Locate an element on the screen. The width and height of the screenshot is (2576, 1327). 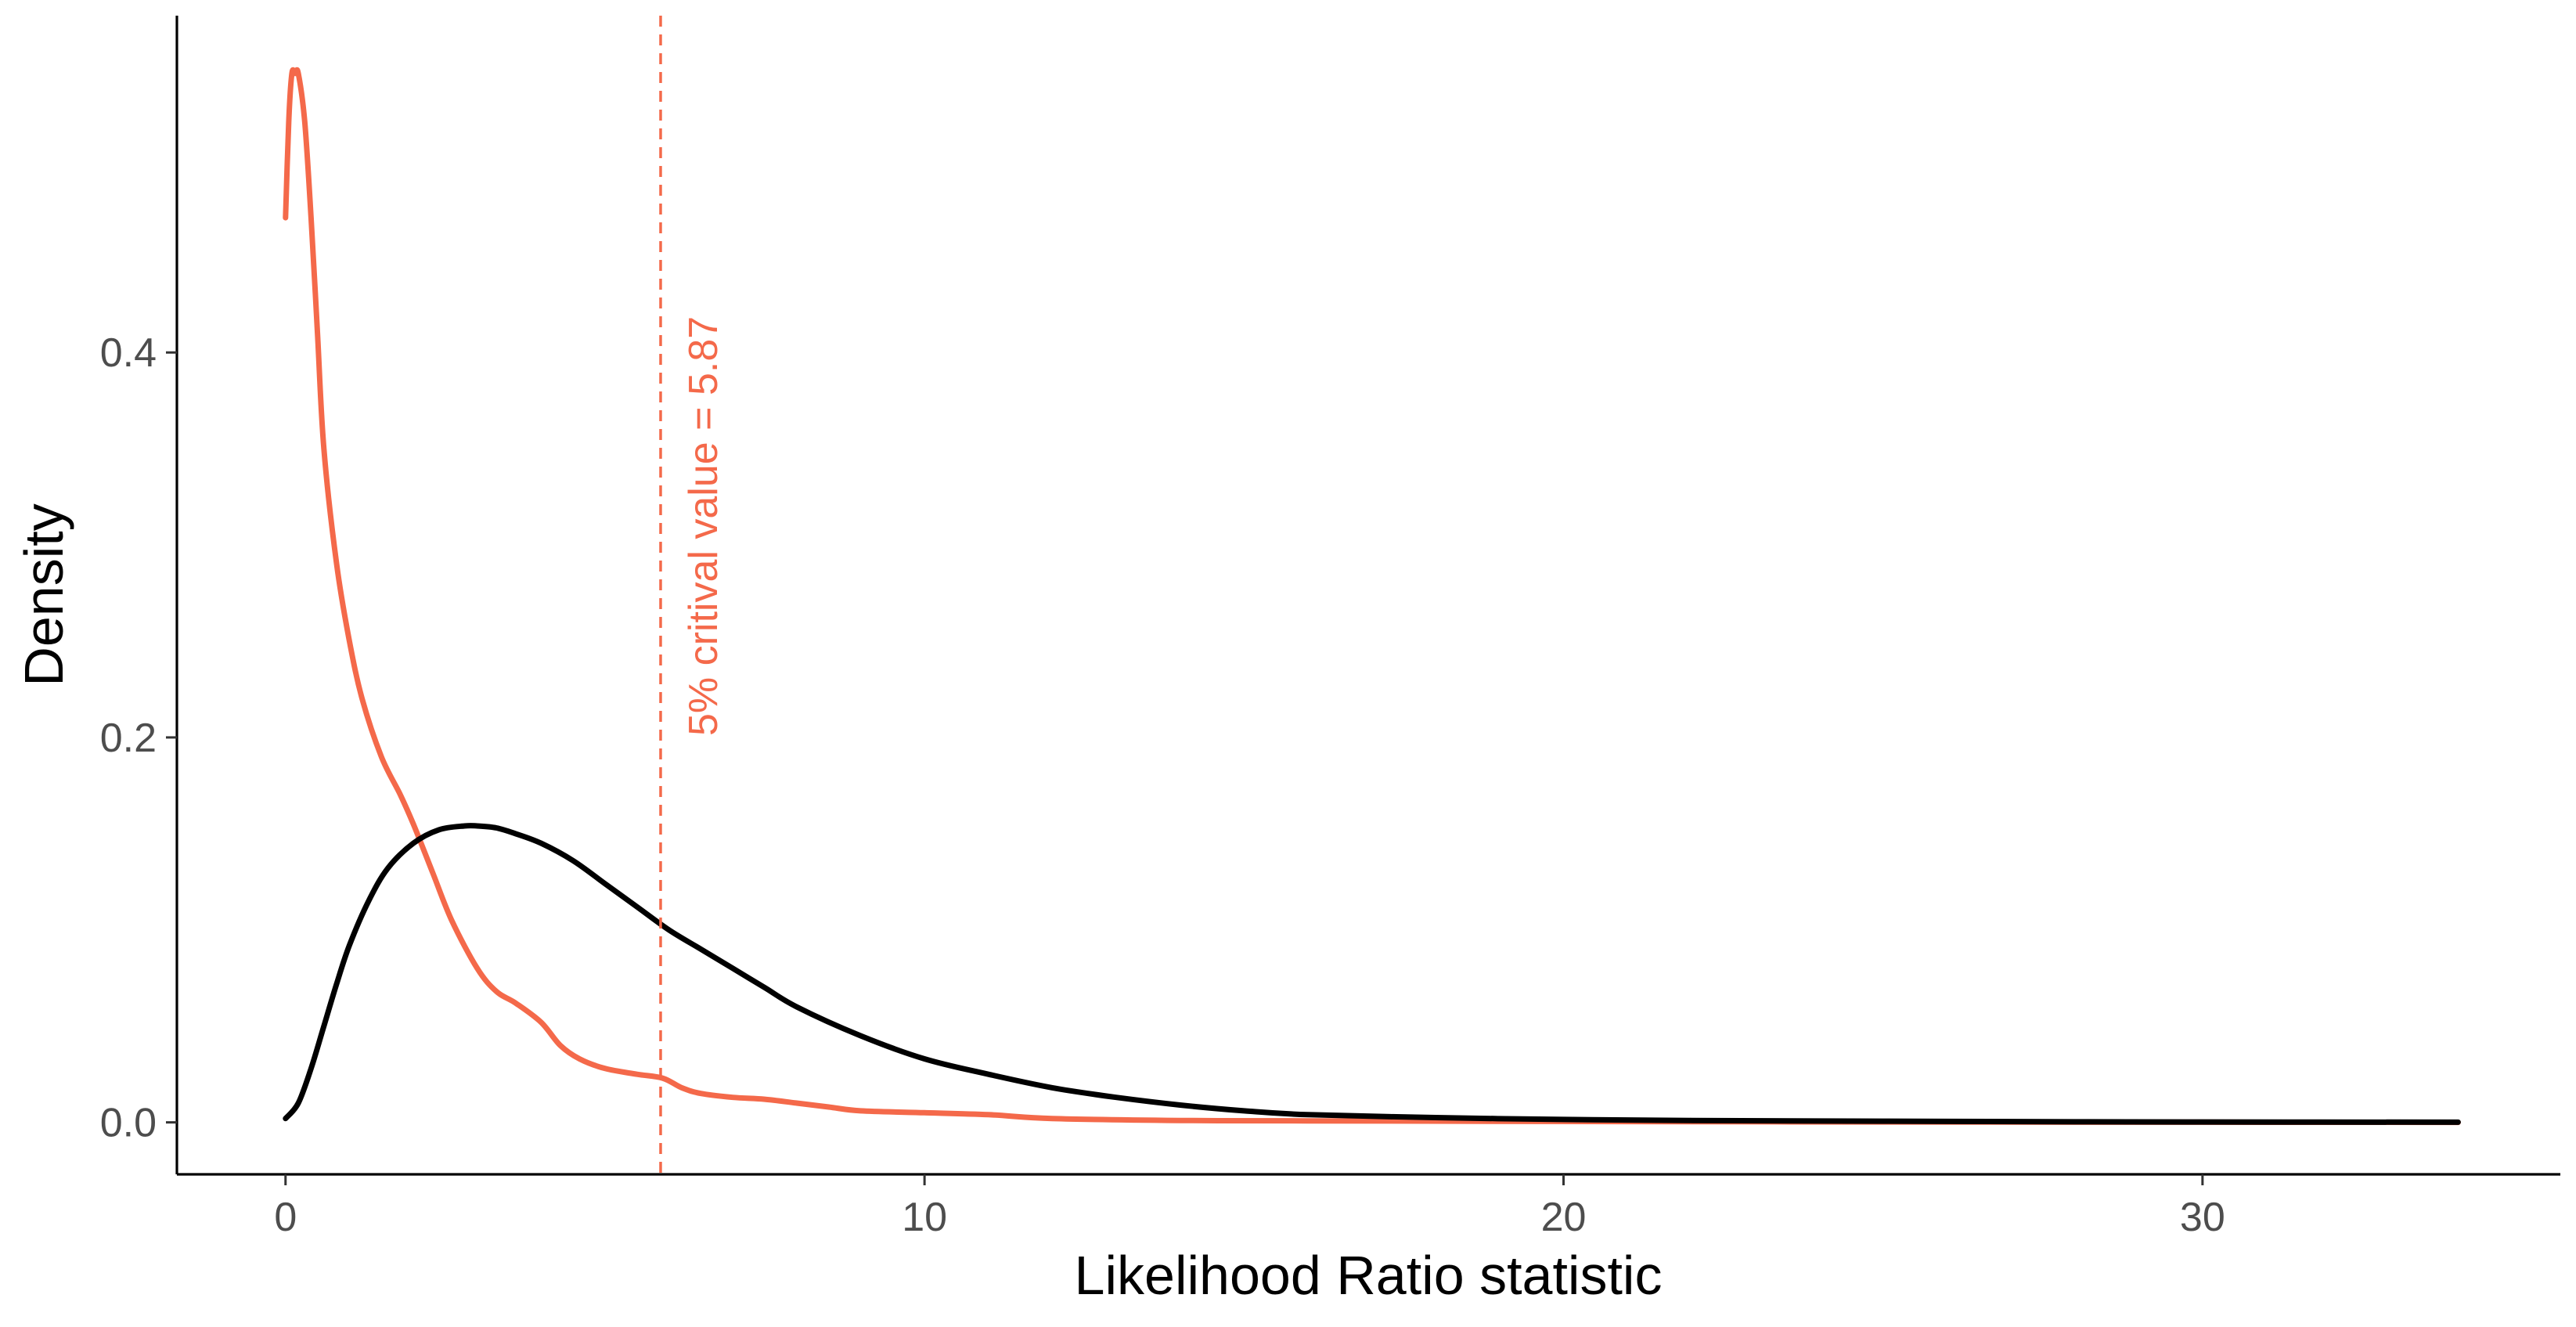
x-axis-ticks: 0 10 20 30 is located at coordinates (1249, 1207).